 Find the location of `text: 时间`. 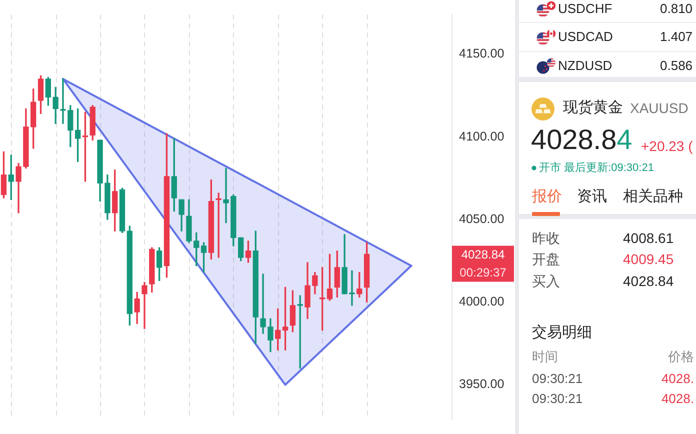

text: 时间 is located at coordinates (545, 357).